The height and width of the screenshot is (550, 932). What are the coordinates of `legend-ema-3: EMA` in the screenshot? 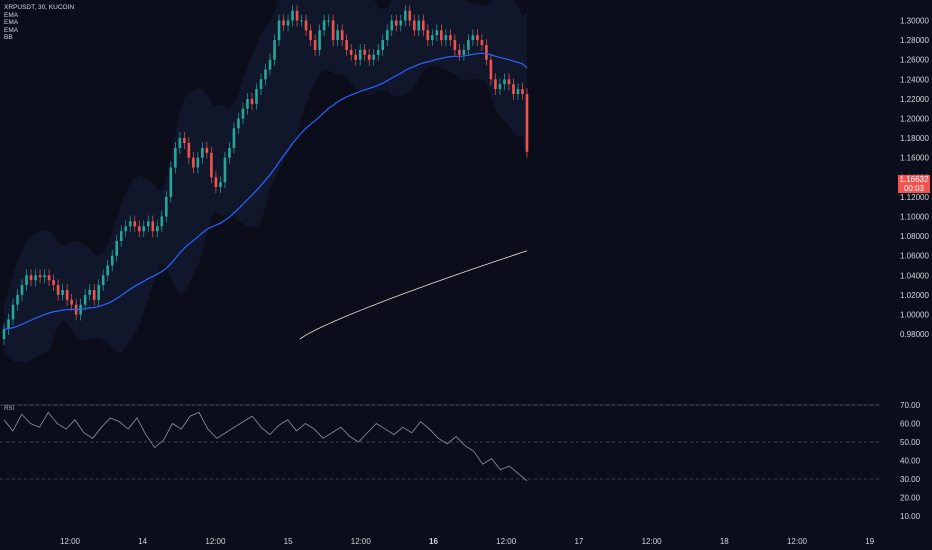 It's located at (11, 30).